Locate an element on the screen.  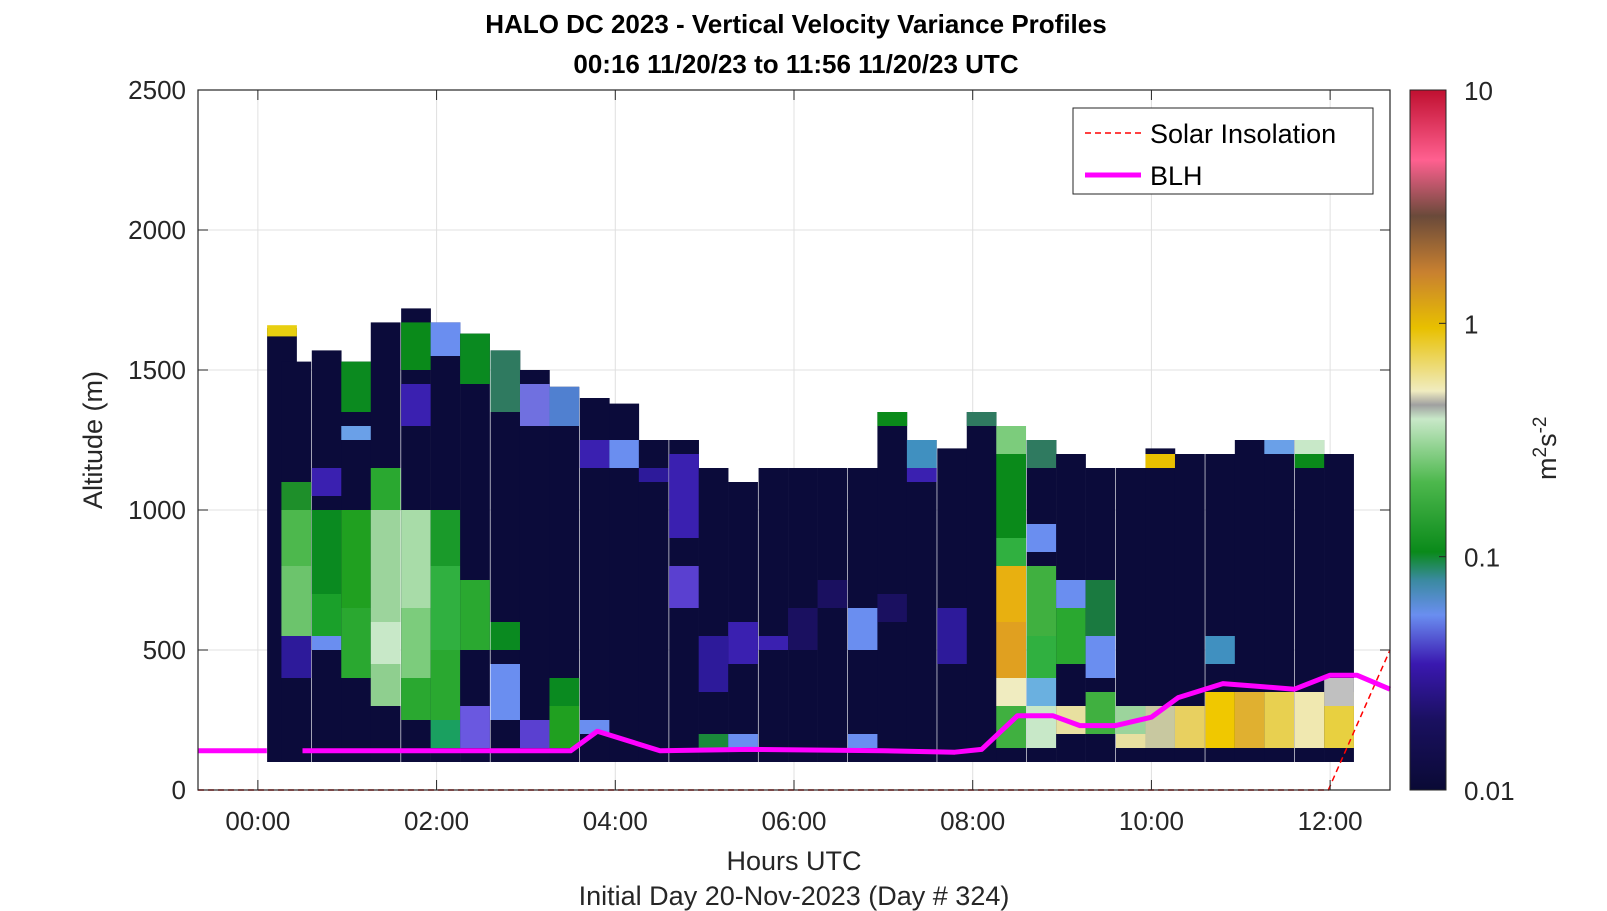
x-tick-label: 00:00 is located at coordinates (257, 821).